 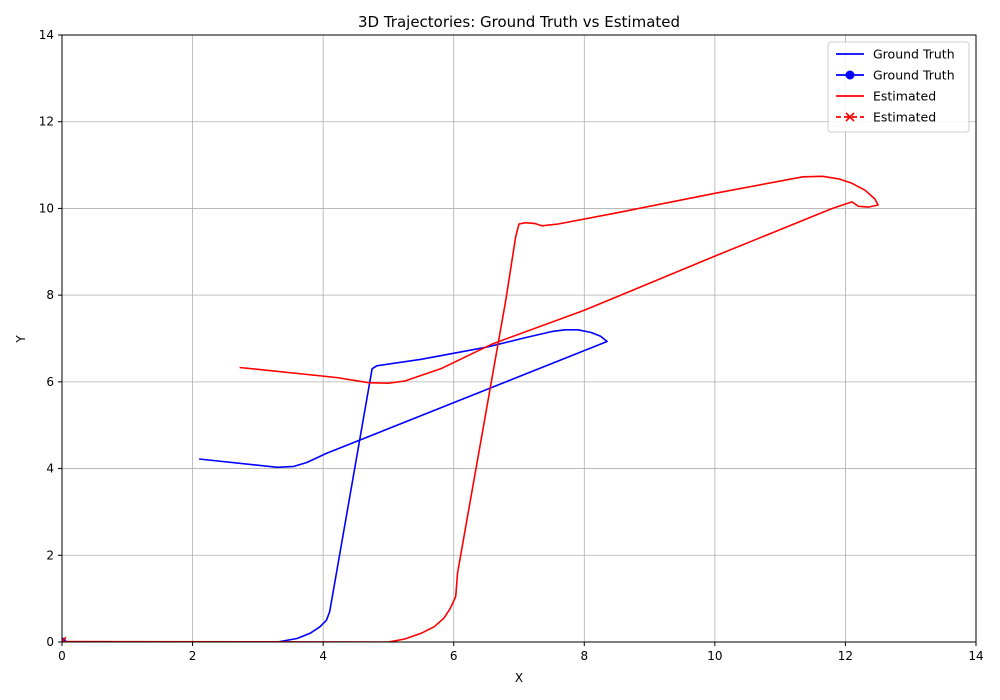 I want to click on x-tick-label: 2, so click(x=193, y=656).